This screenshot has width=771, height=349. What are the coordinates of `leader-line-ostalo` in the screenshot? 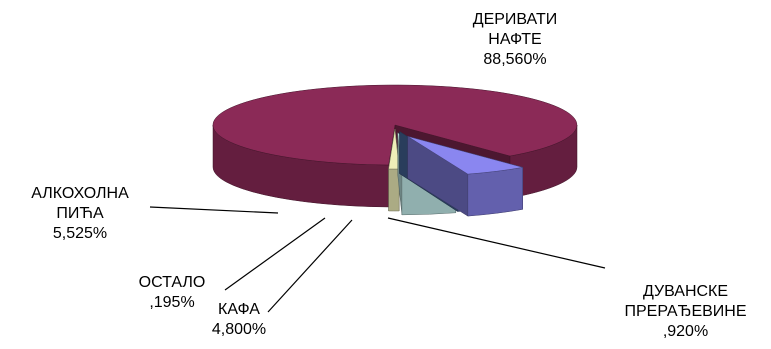 It's located at (275, 254).